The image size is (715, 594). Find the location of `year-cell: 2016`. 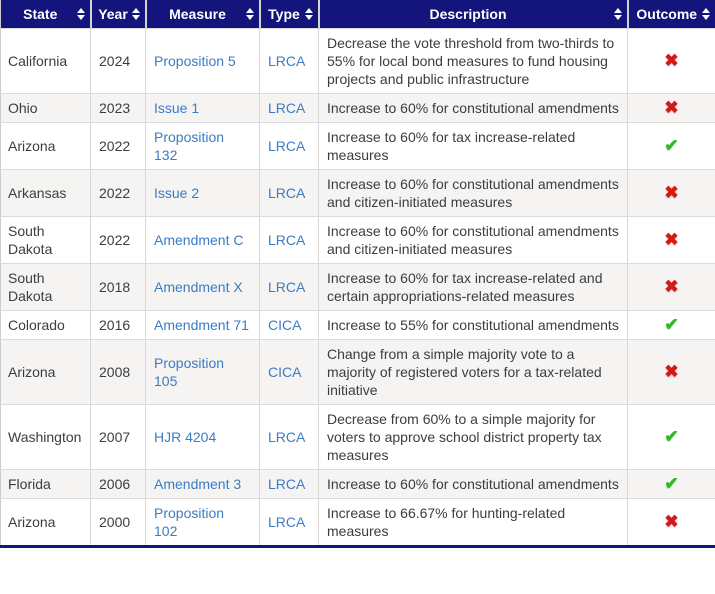

year-cell: 2016 is located at coordinates (118, 325).